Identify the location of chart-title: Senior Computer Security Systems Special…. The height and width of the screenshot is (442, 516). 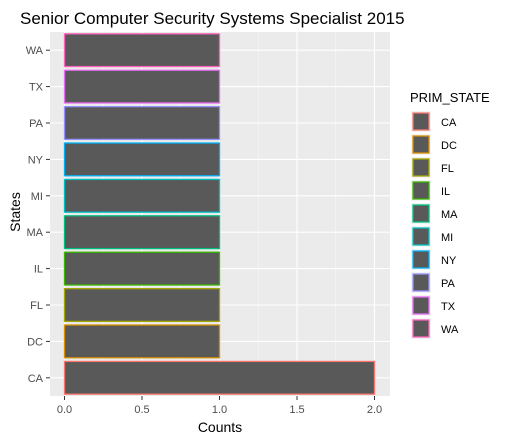
(212, 18).